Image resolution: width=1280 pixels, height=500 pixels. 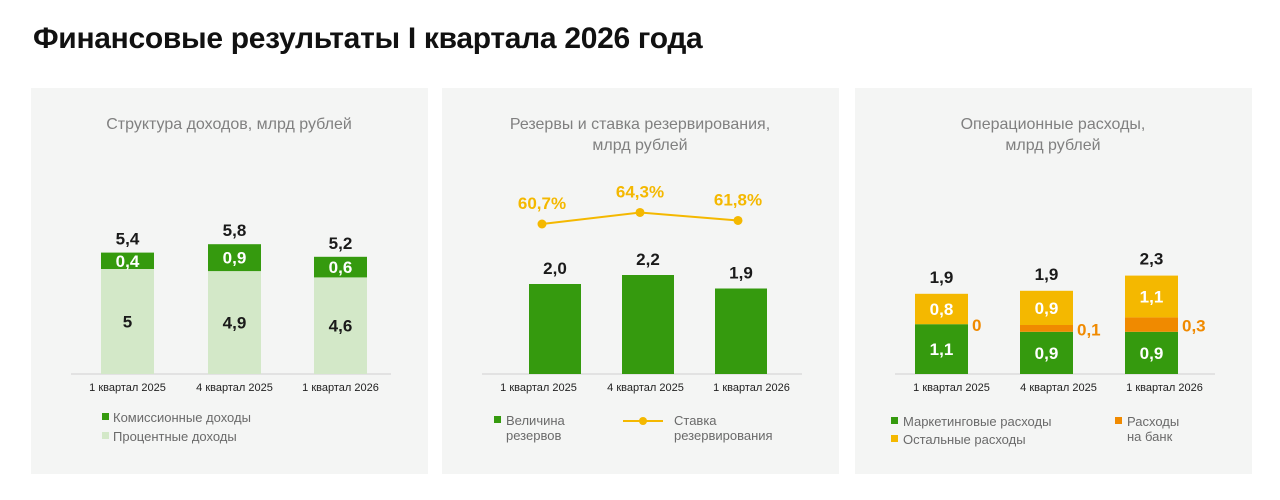 I want to click on bar-commission-label: 0,6, so click(x=341, y=267).